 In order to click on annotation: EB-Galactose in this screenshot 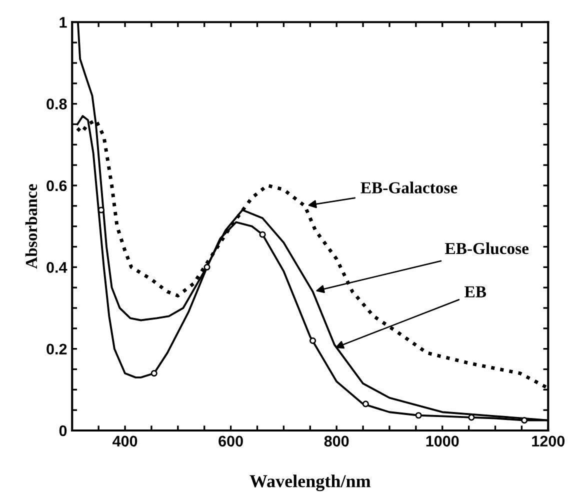, I will do `click(409, 188)`.